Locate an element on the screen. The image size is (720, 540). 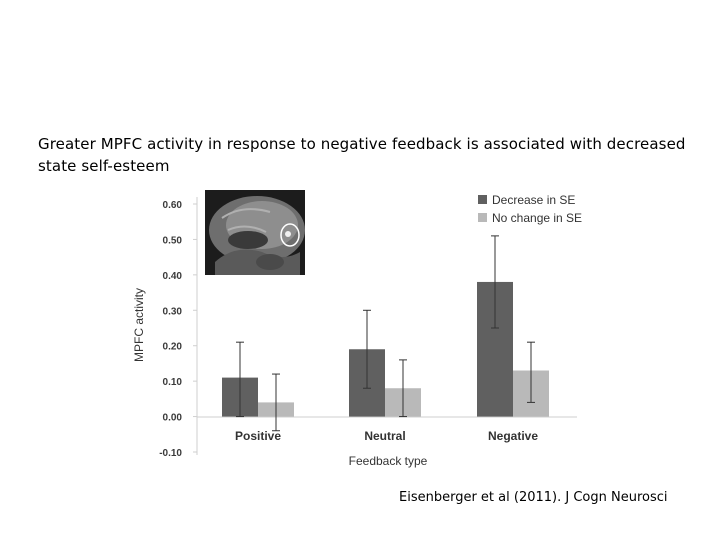
y-tick-label: 0.20 is located at coordinates (173, 347).